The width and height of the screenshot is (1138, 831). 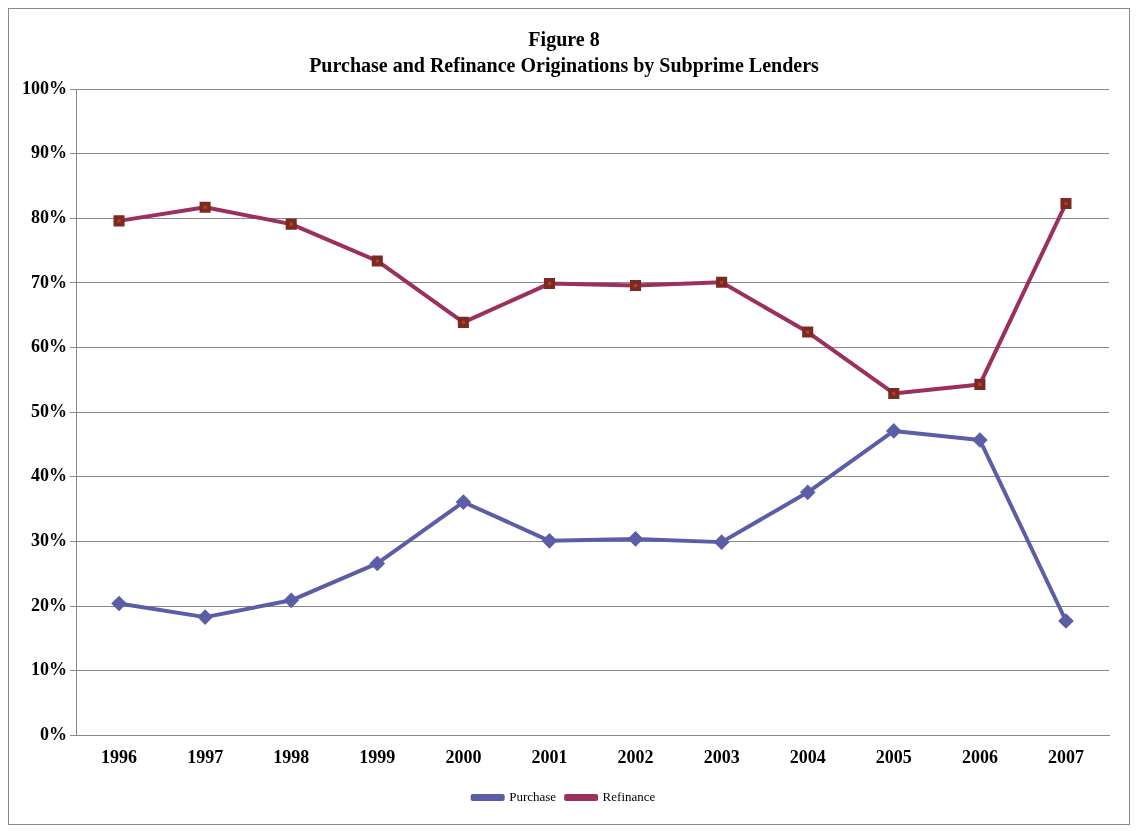 I want to click on y-tick-label: 90%, so click(x=49, y=152).